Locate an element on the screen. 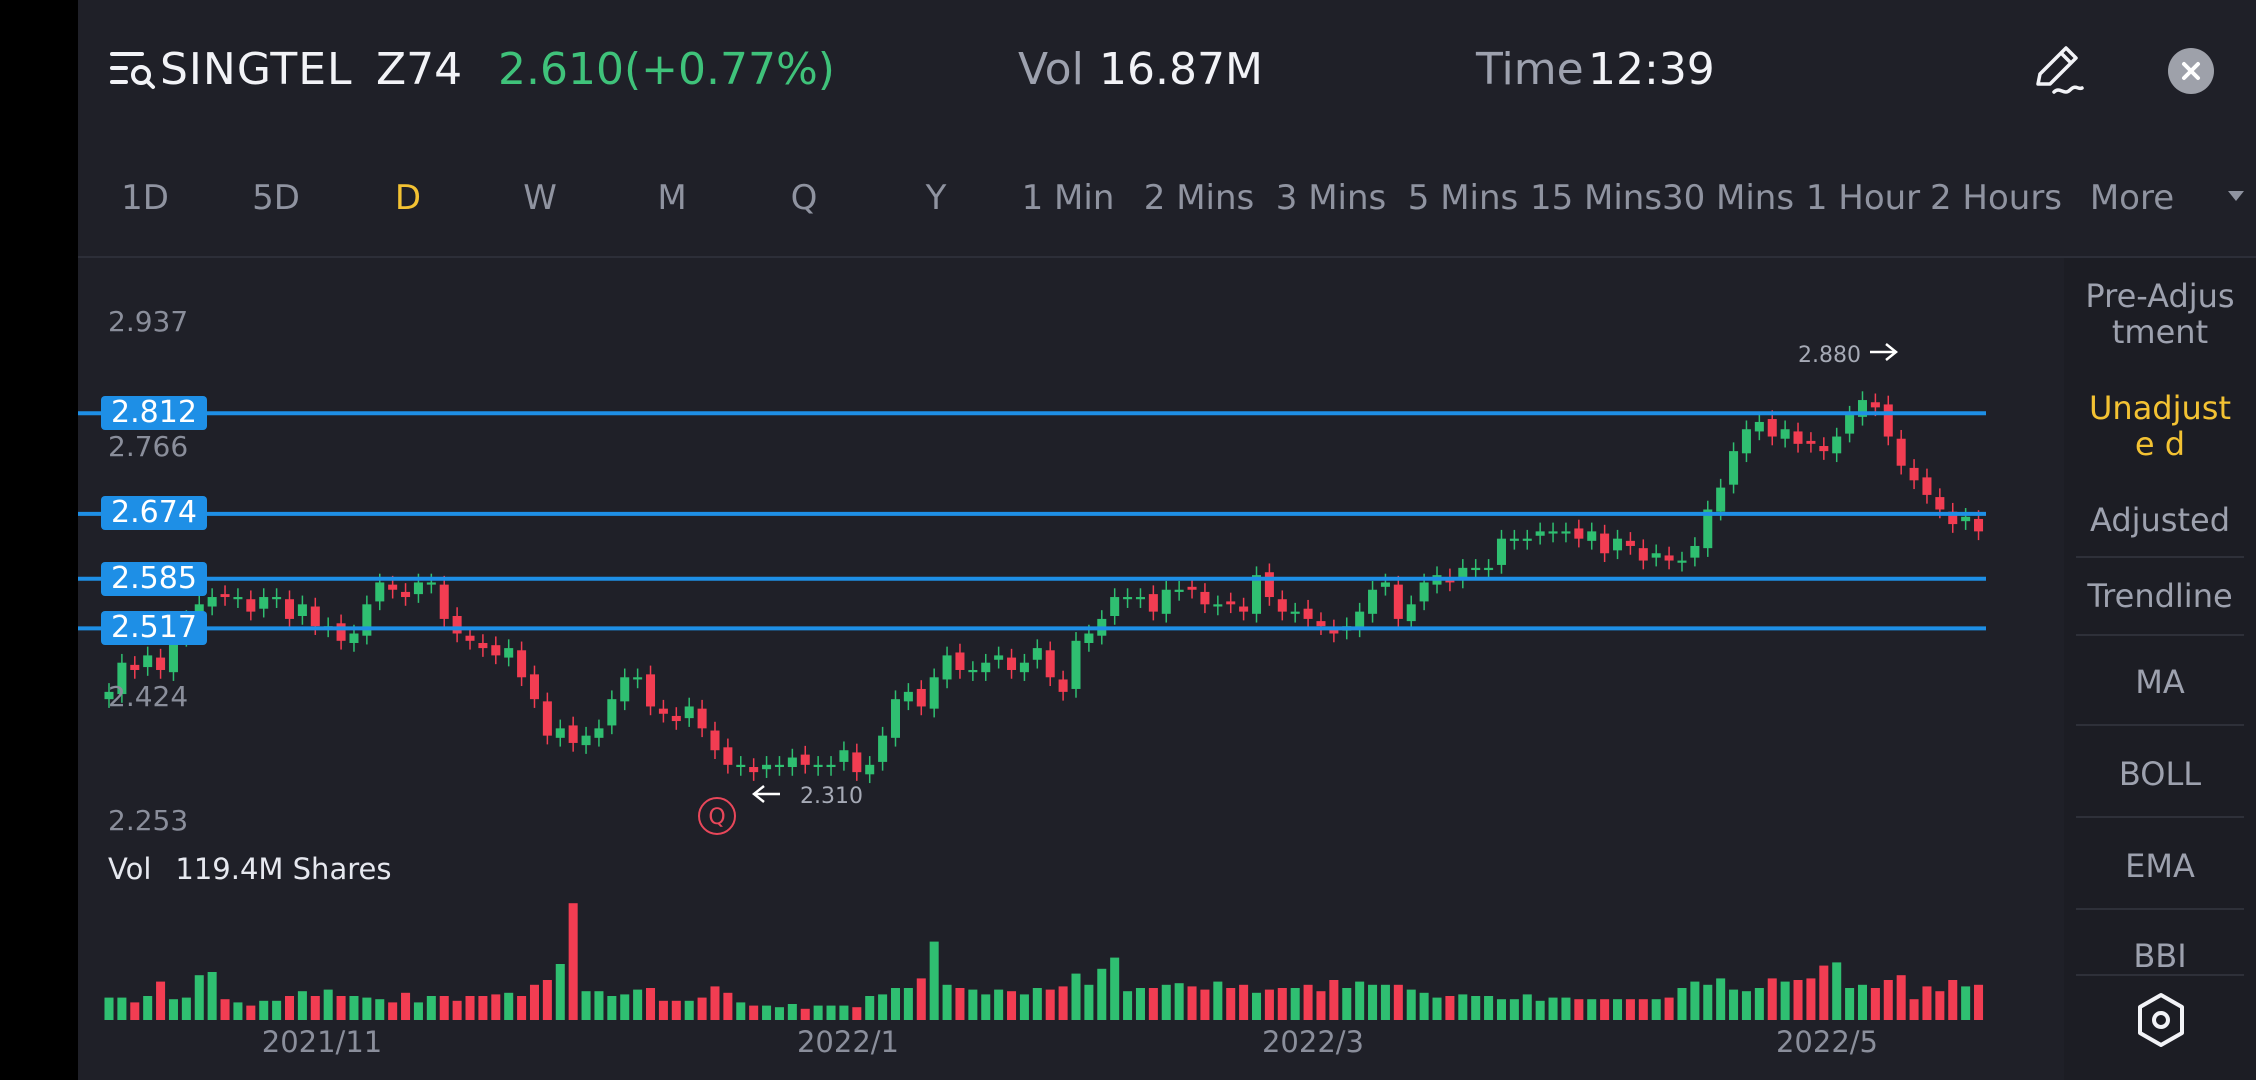 The width and height of the screenshot is (2256, 1080). pencil-icon is located at coordinates (2058, 70).